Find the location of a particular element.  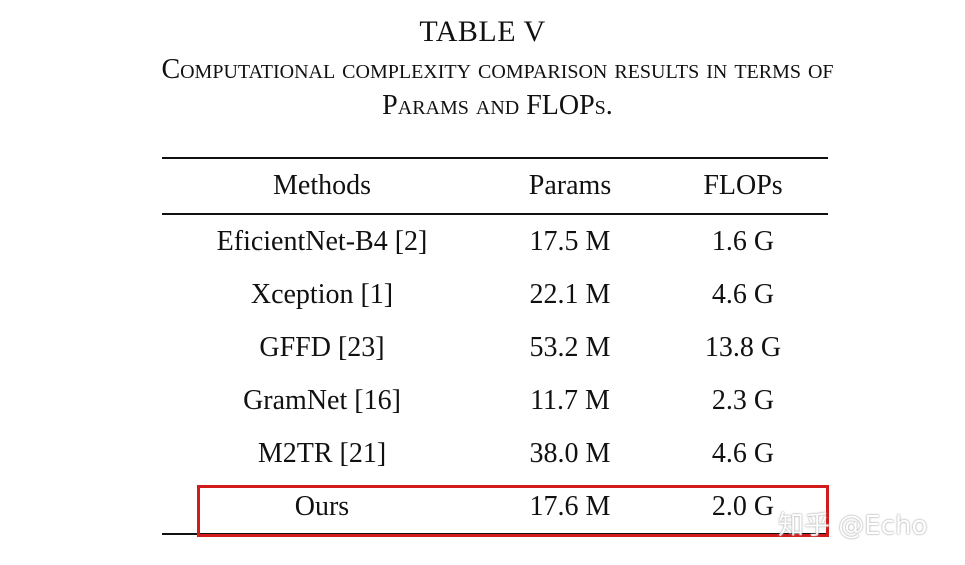

table-row: GramNet [16] 11.7 M 2.3 G is located at coordinates (495, 400).